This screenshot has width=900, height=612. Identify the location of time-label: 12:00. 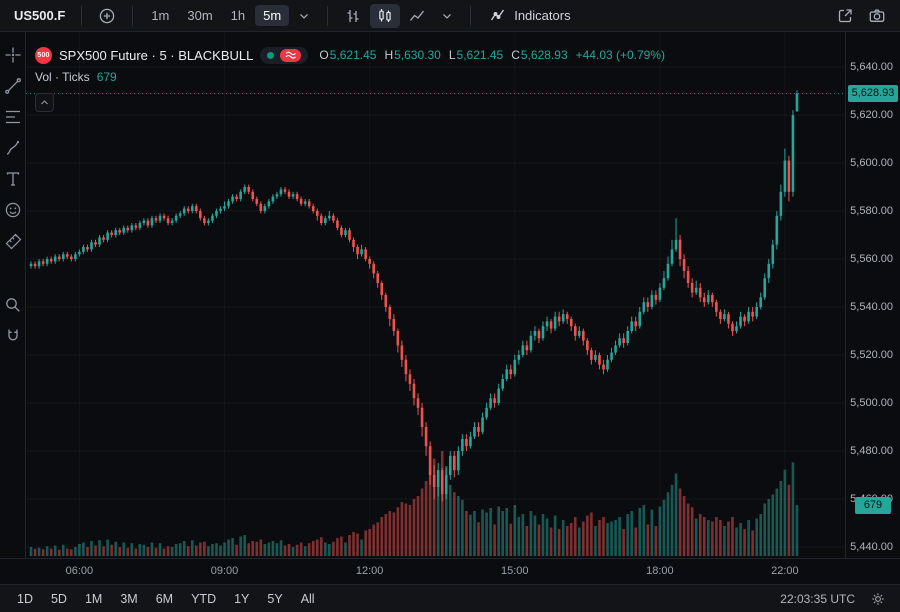
(369, 571).